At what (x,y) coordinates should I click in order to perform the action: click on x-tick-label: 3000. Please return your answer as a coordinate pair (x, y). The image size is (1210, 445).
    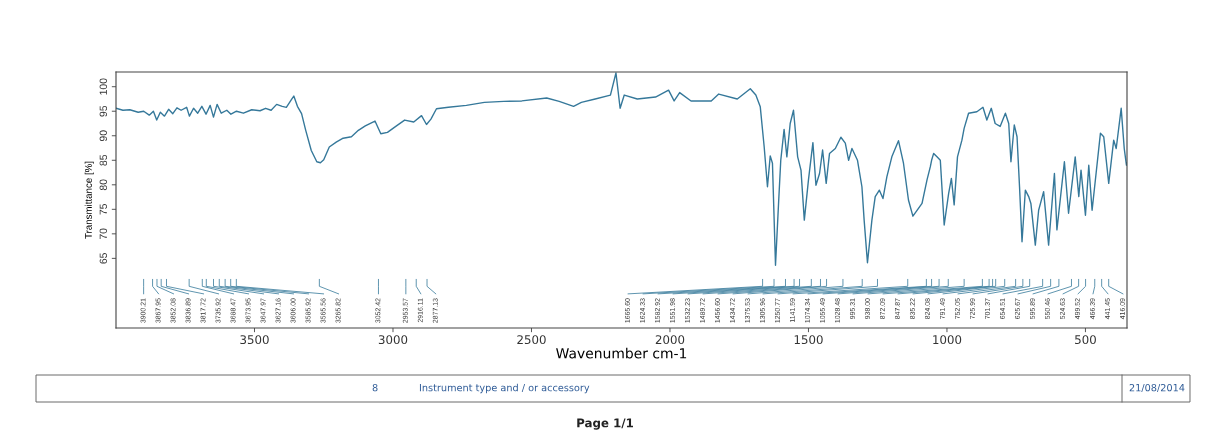
    Looking at the image, I should click on (393, 340).